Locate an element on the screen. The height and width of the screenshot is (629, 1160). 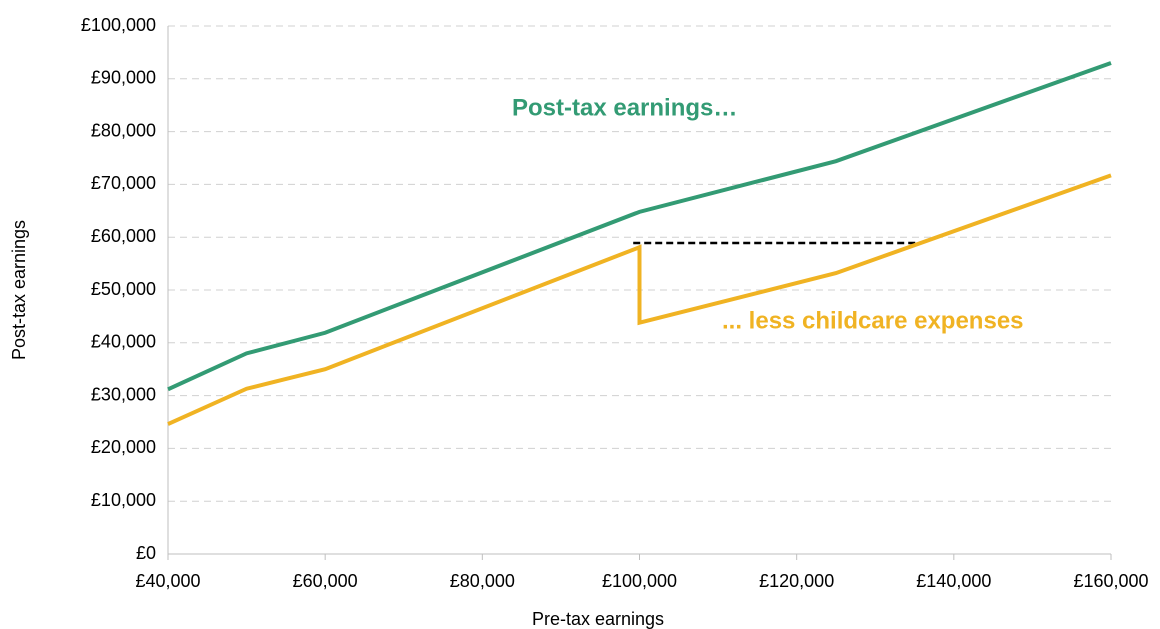
y-tick-label: £30,000 is located at coordinates (123, 394).